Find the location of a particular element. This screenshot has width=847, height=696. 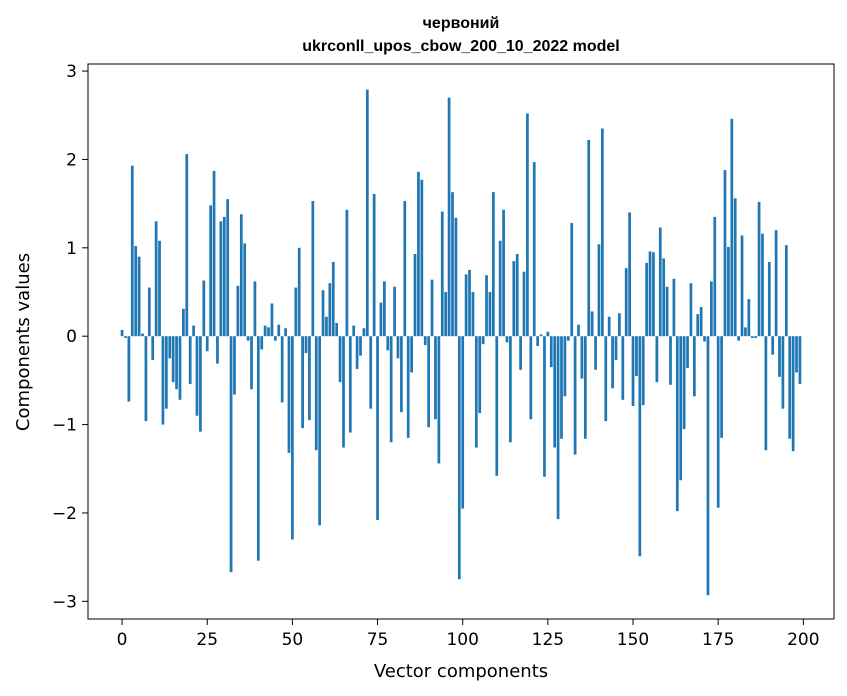

y-tick-label: 1 is located at coordinates (71, 249).